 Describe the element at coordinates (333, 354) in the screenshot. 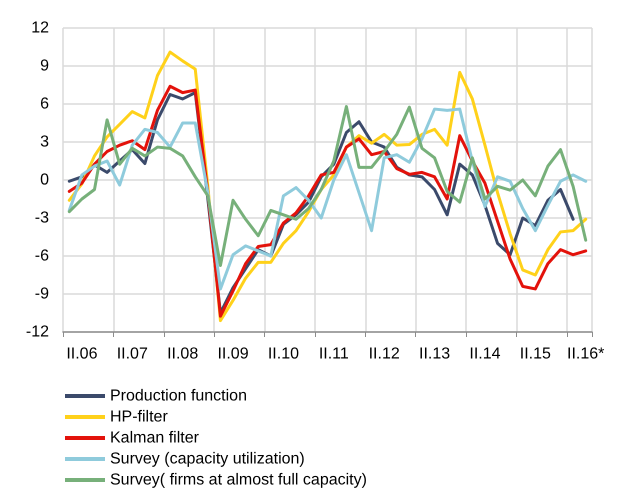

I see `x-tick-label: II.11` at that location.